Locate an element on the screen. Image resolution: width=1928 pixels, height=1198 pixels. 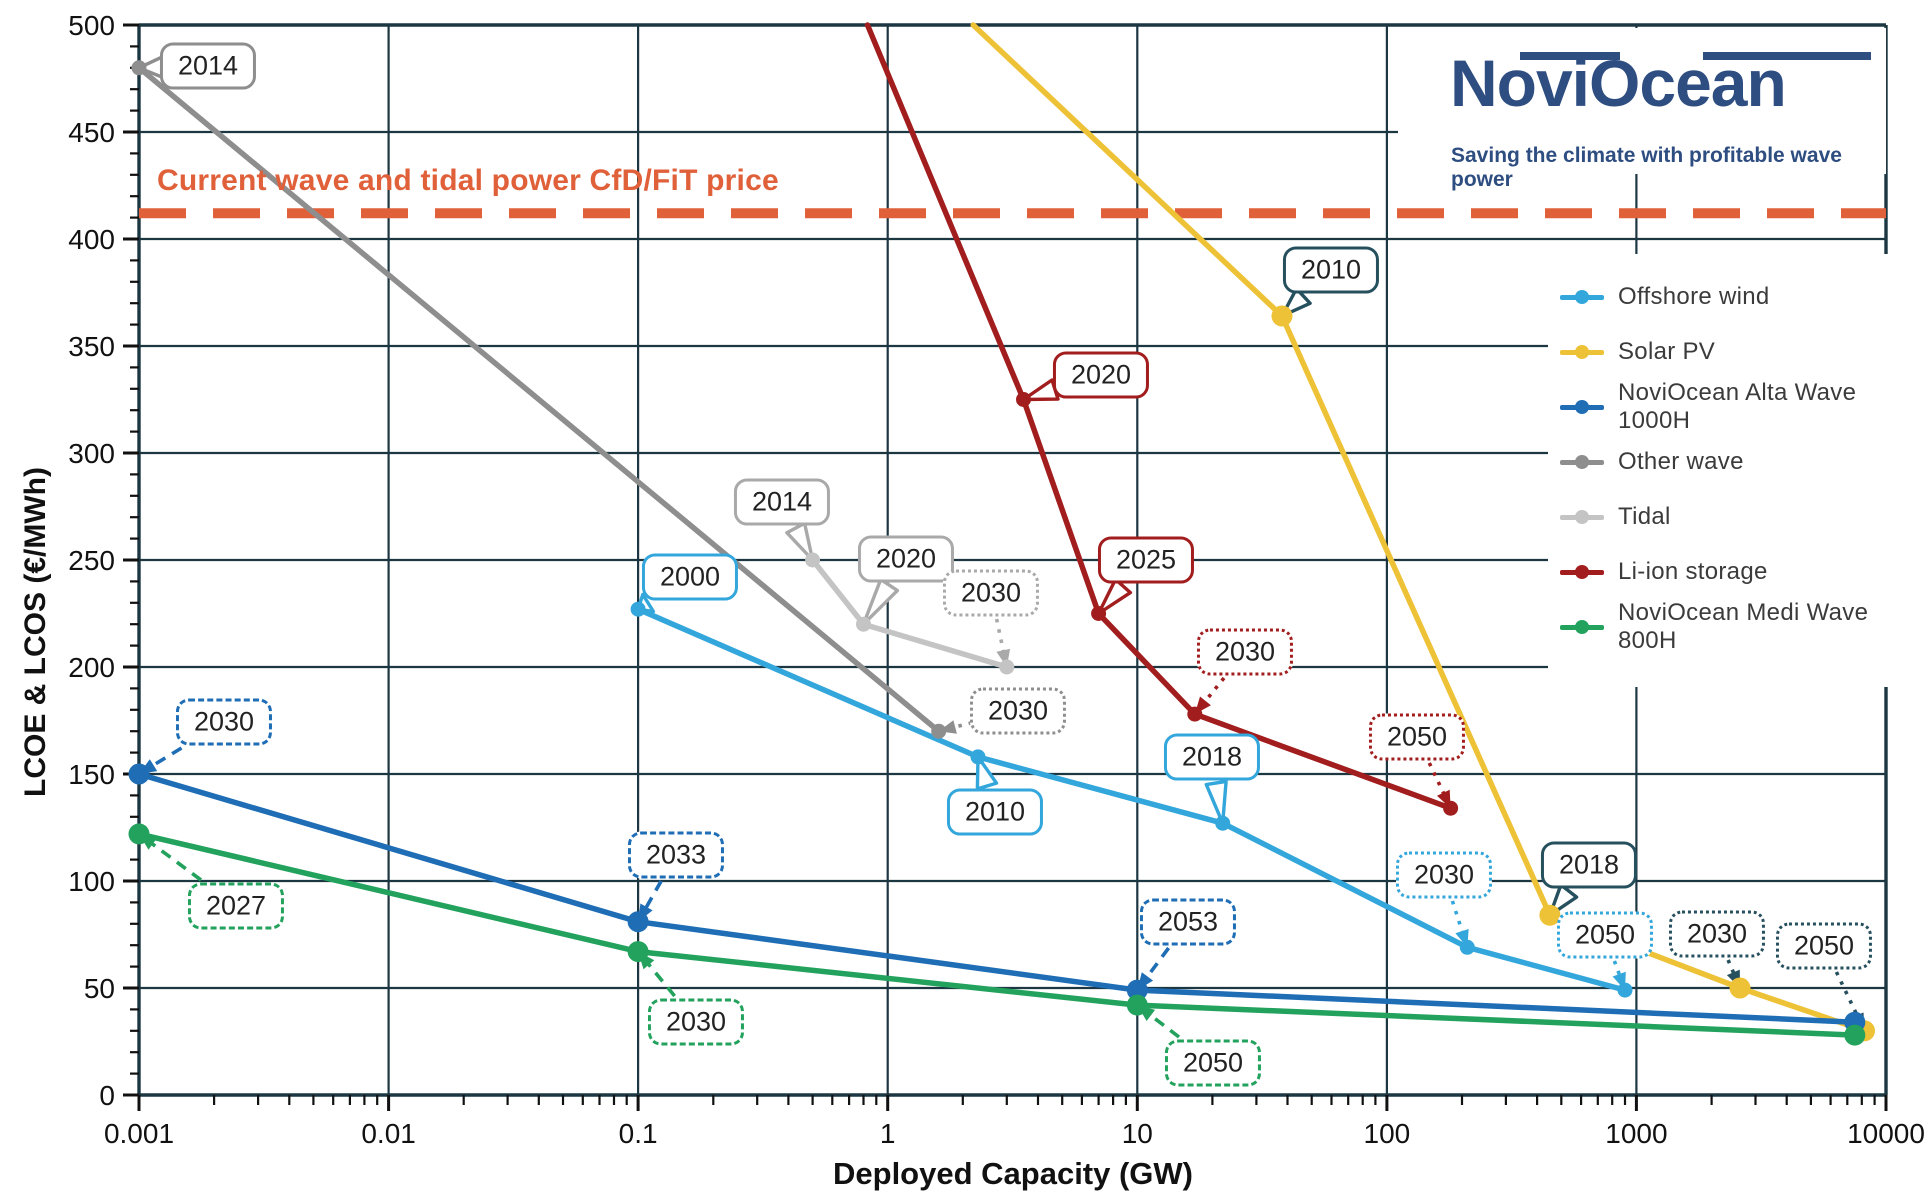
legend-item-other-wave: Other wave is located at coordinates (1732, 461).